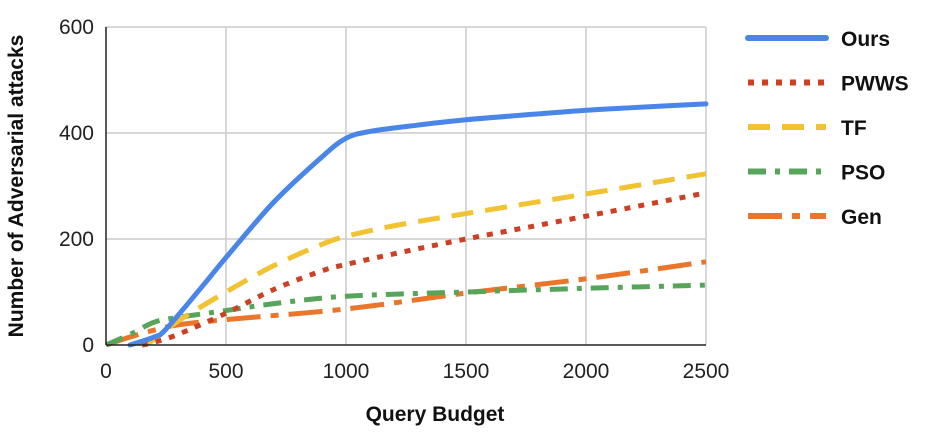 The height and width of the screenshot is (437, 928). I want to click on y-tick-label: 200, so click(76, 239).